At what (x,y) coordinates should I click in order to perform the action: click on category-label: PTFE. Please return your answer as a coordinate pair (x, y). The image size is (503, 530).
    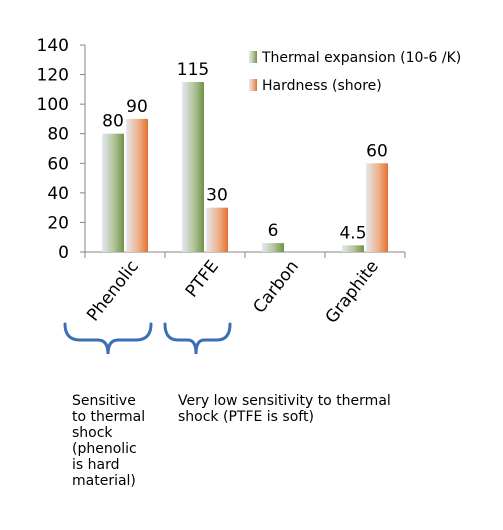
    Looking at the image, I should click on (202, 279).